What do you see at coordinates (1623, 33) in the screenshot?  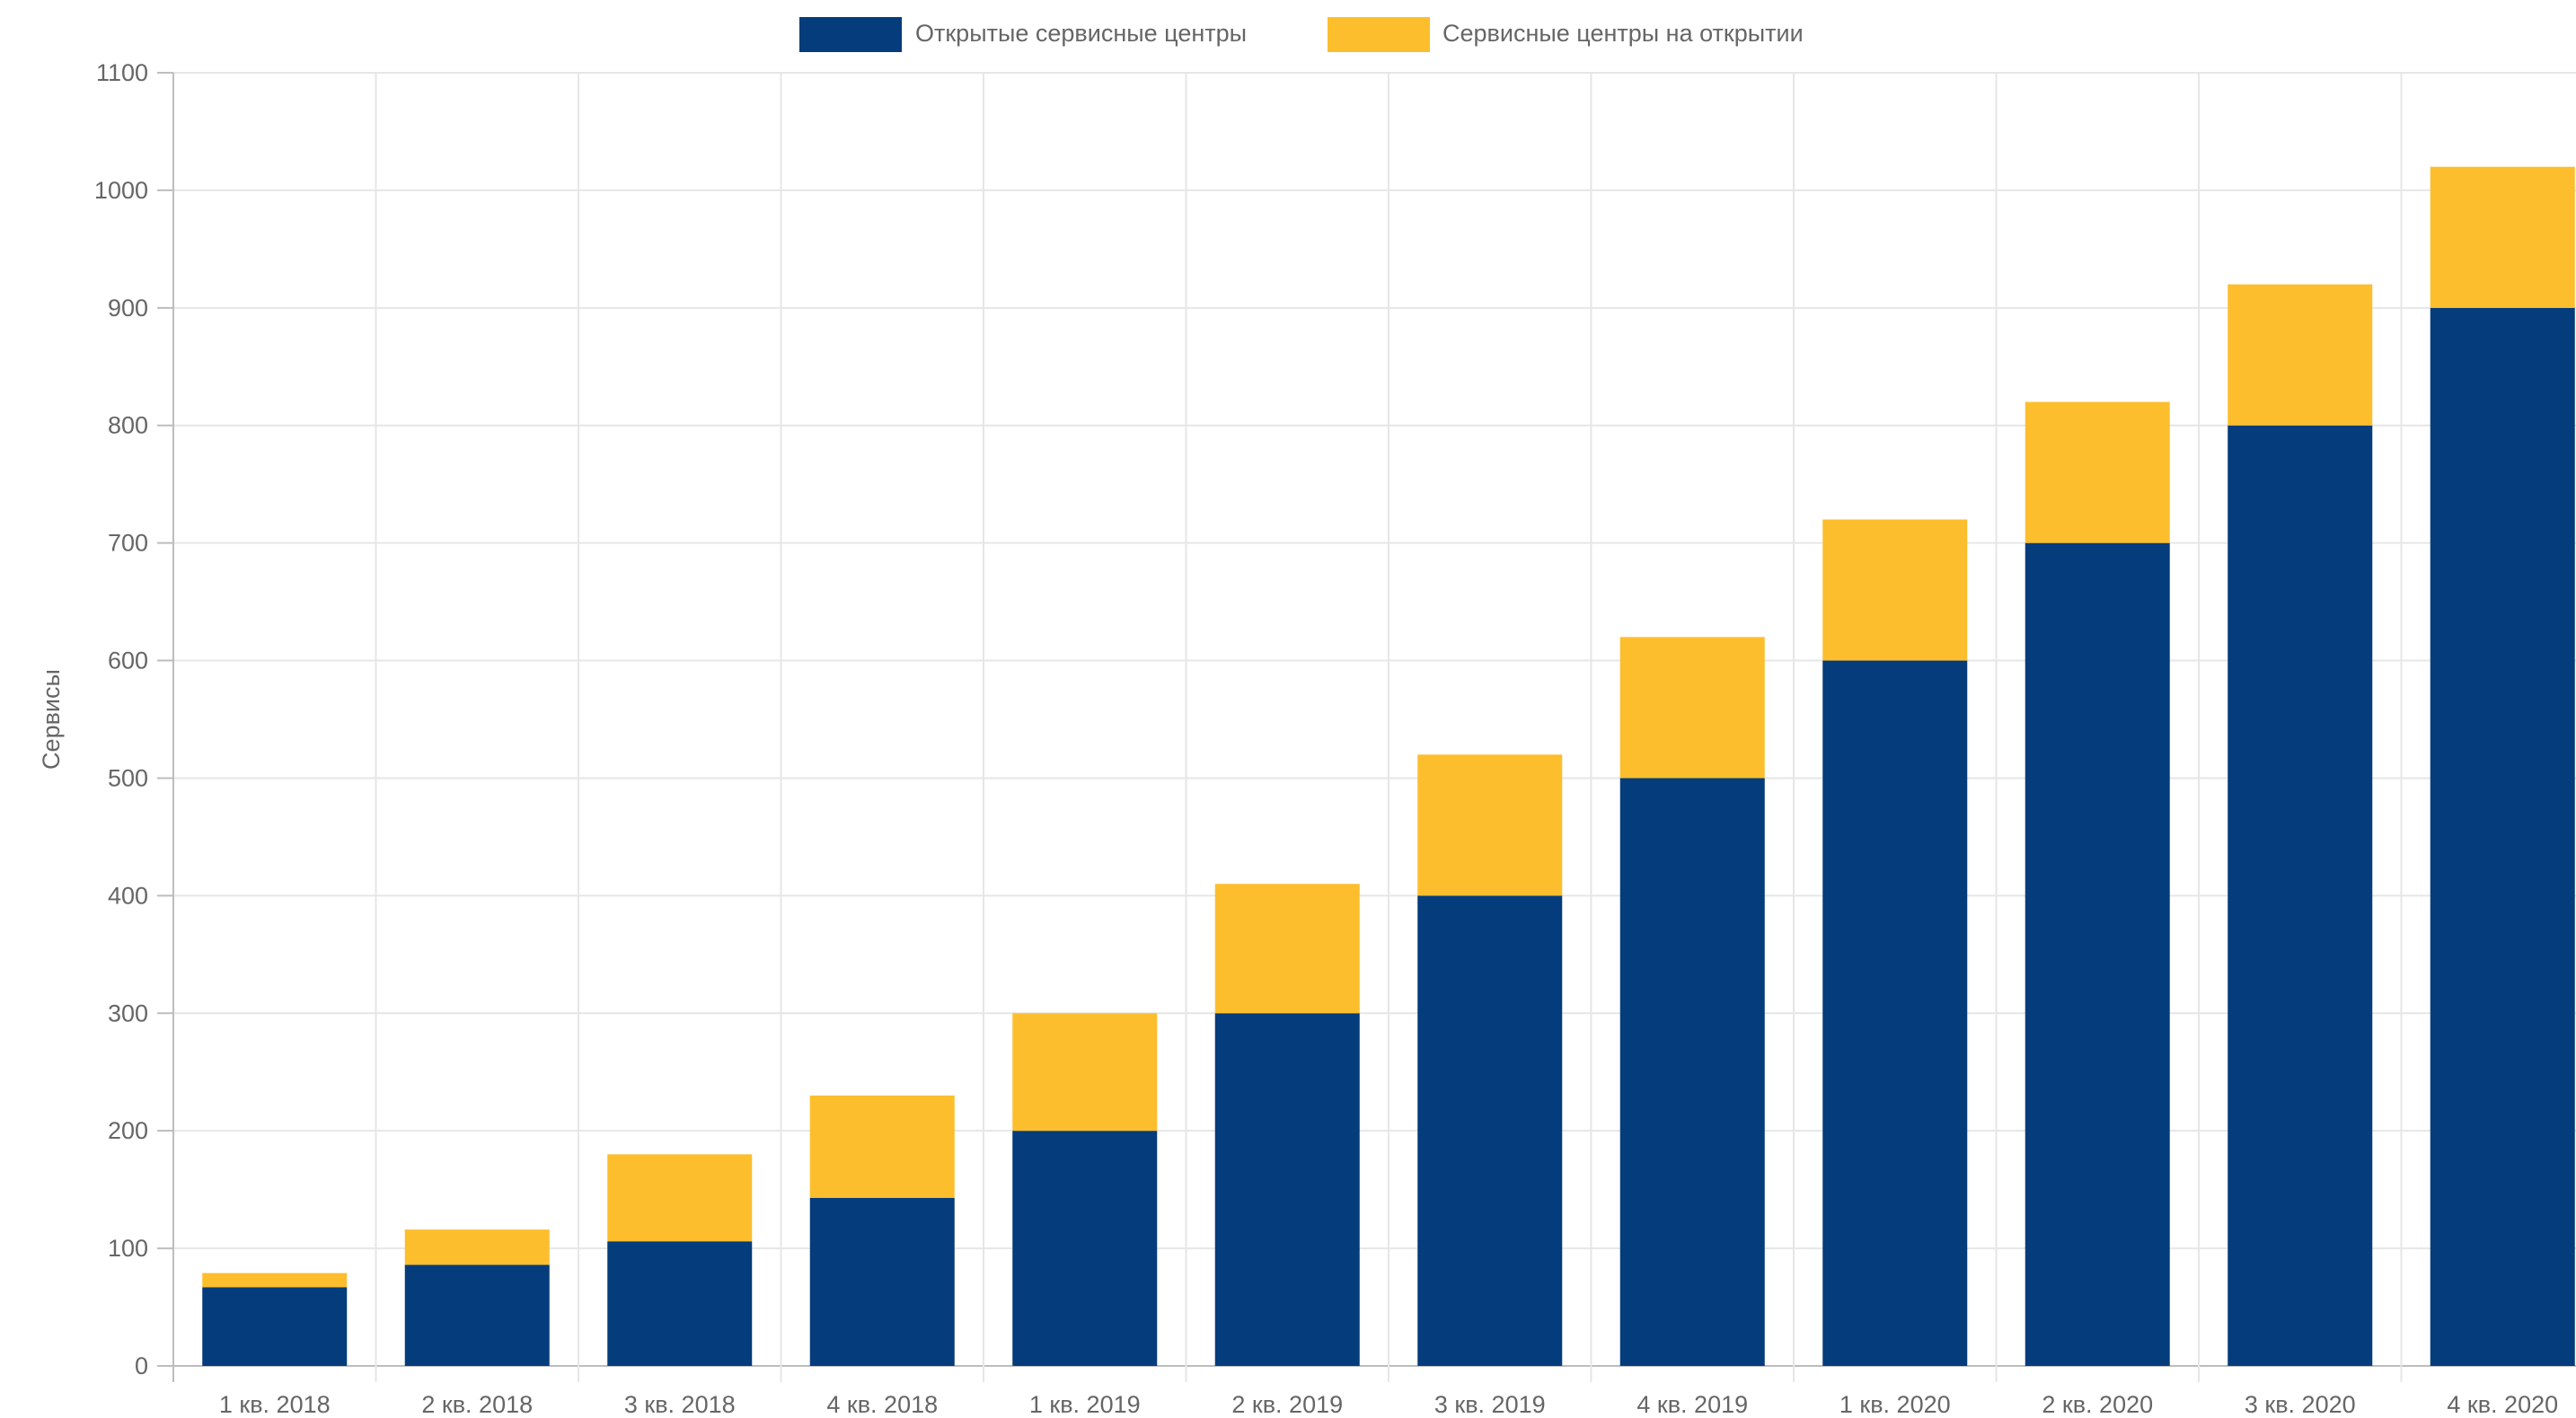 I see `legend-label: Сервисные центры на открытии` at bounding box center [1623, 33].